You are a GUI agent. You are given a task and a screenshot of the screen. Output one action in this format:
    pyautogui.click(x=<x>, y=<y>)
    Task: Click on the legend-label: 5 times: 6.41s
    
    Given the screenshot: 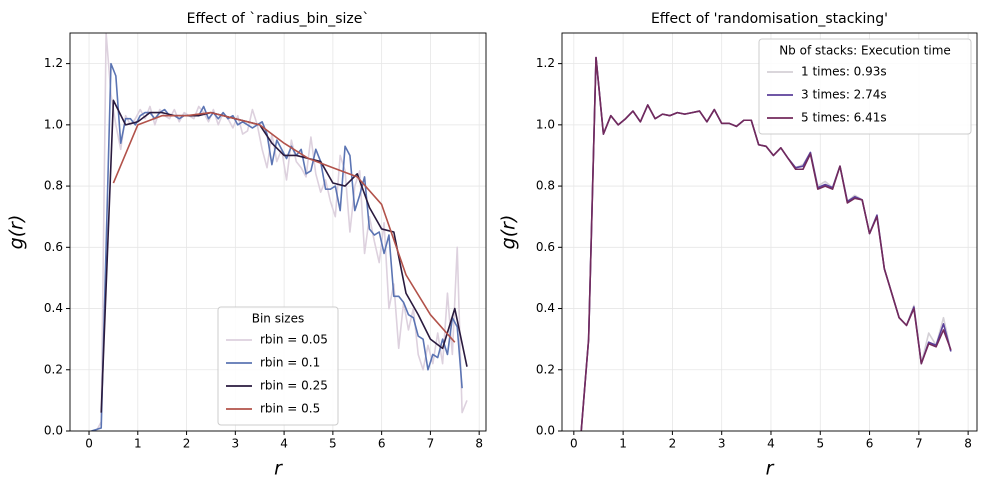 What is the action you would take?
    pyautogui.click(x=844, y=118)
    